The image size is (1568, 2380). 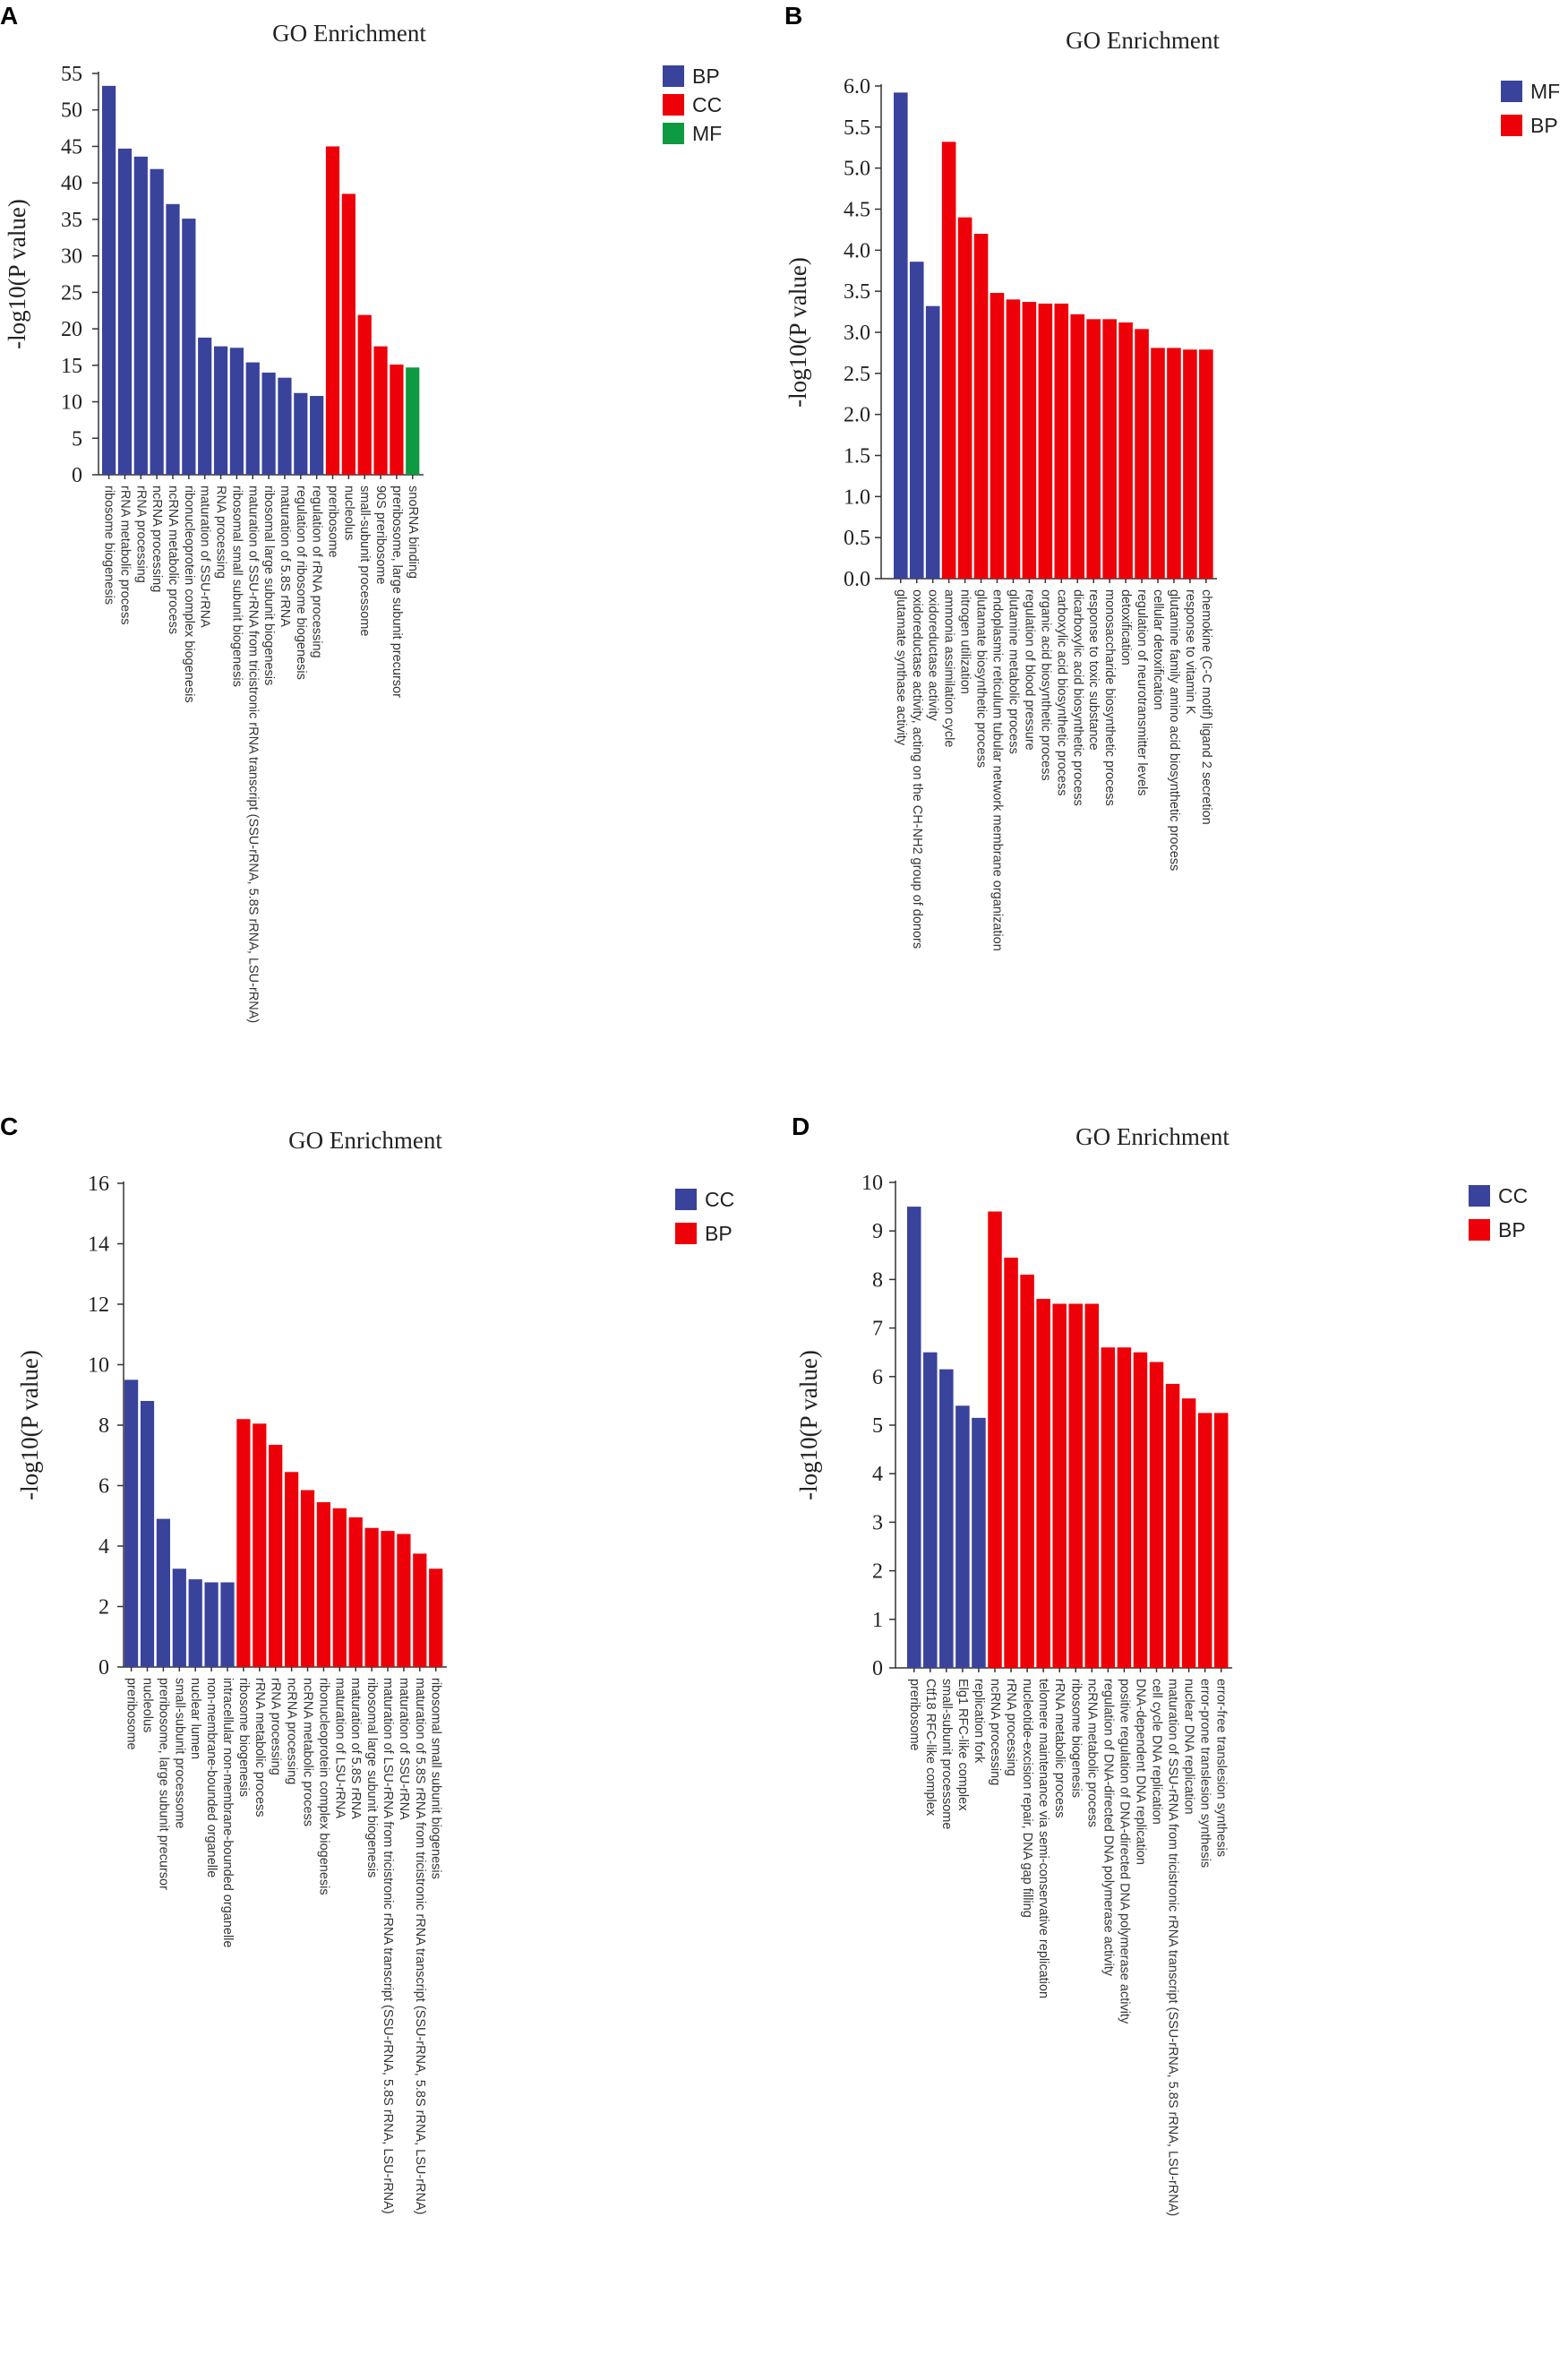 I want to click on x-tick-label: error-free translesion synthesis, so click(x=1221, y=1768).